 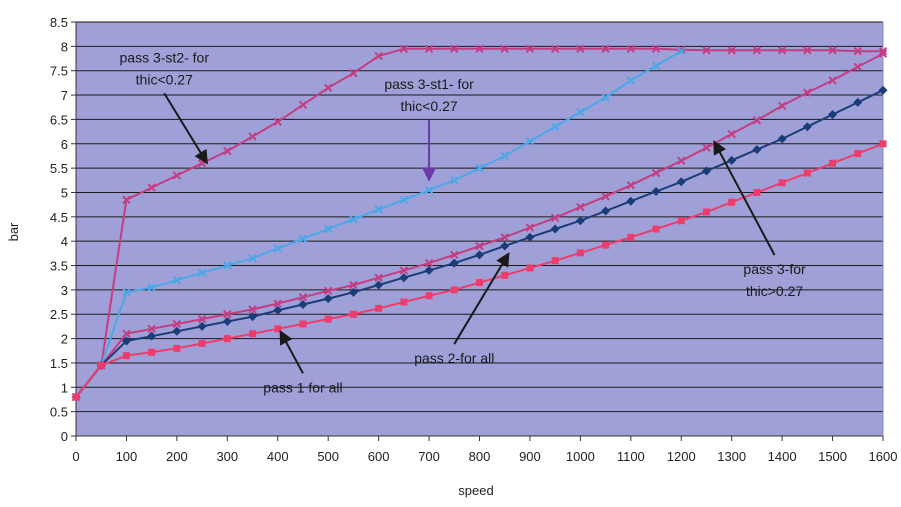 I want to click on annotation-line: pass 3-st1- for, so click(x=429, y=84).